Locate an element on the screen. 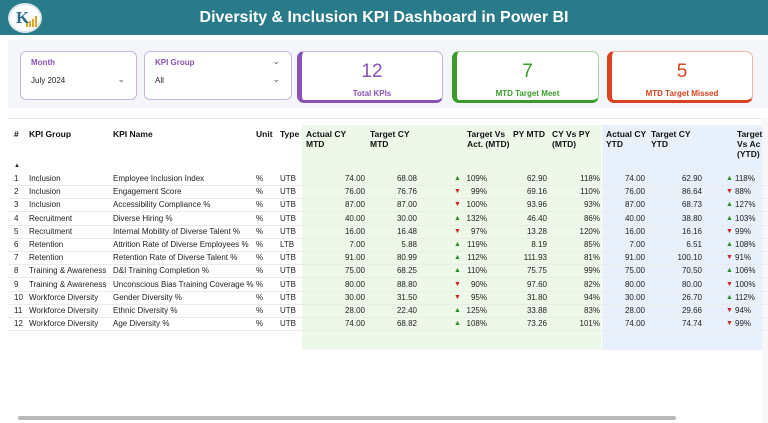  table-cell-k: Gender Diversity % is located at coordinates (147, 297).